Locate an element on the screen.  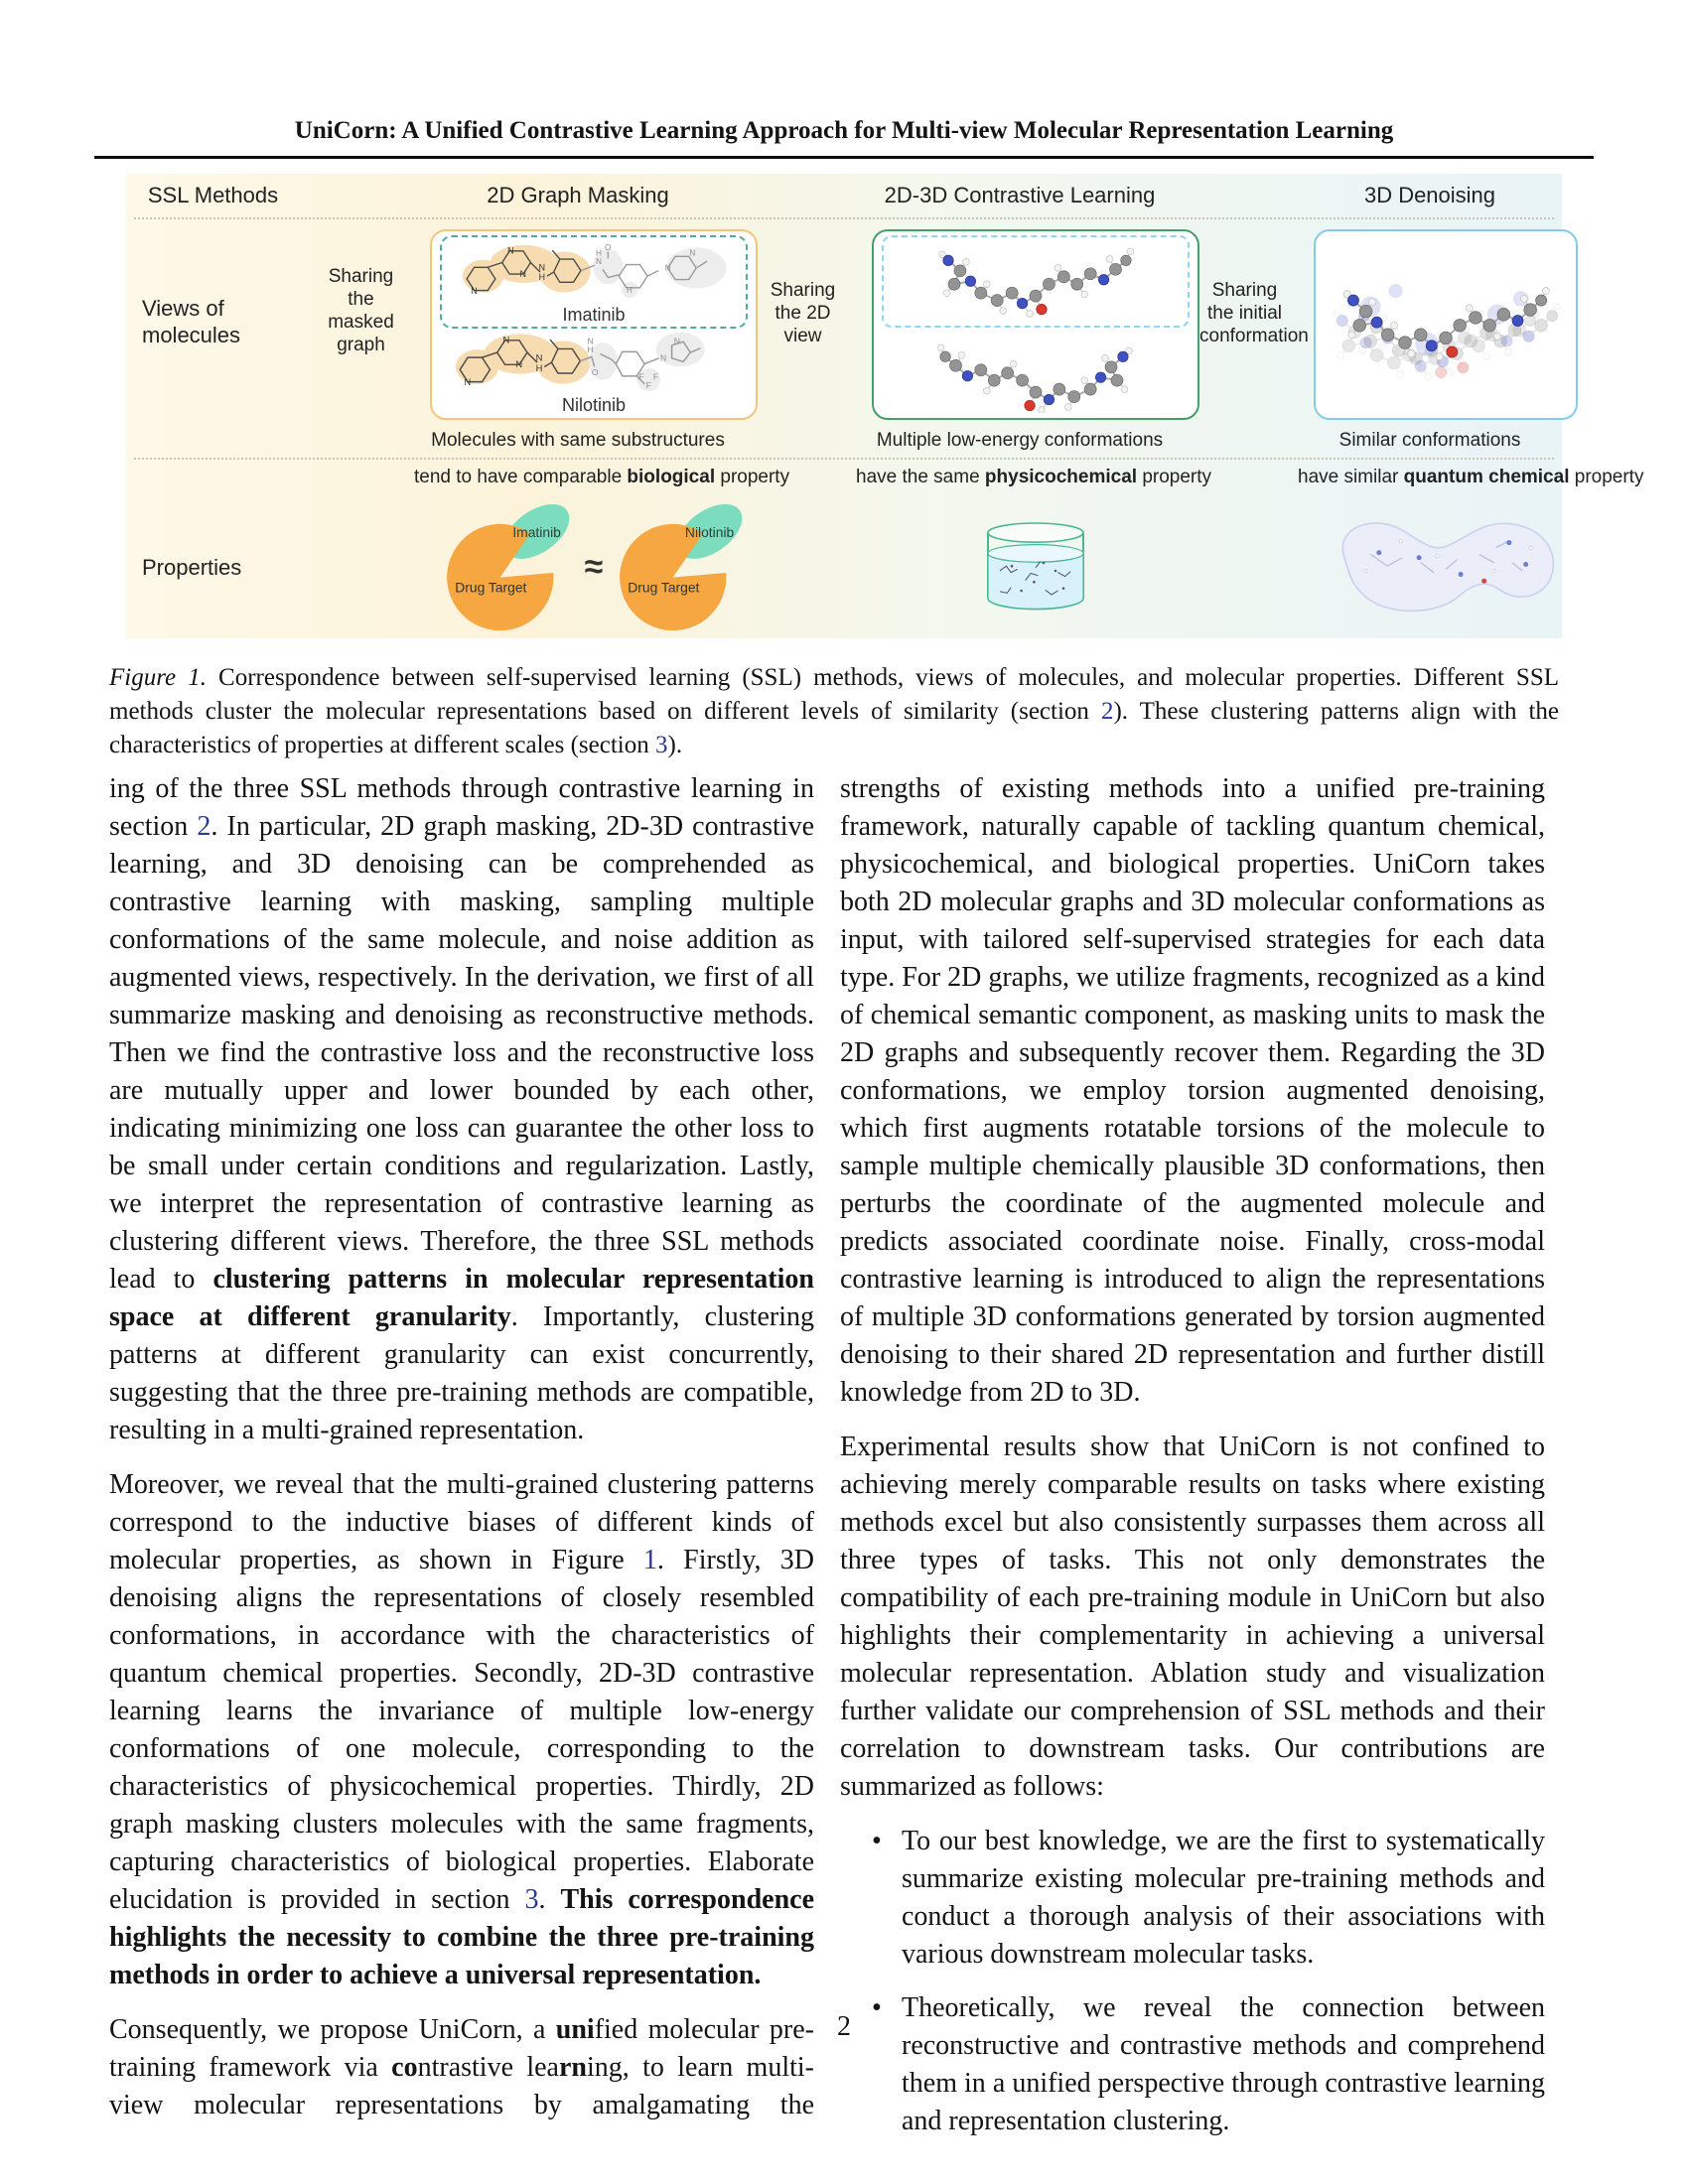
property-statement-physicochemical: have the same physicochemical property is located at coordinates (1034, 477).